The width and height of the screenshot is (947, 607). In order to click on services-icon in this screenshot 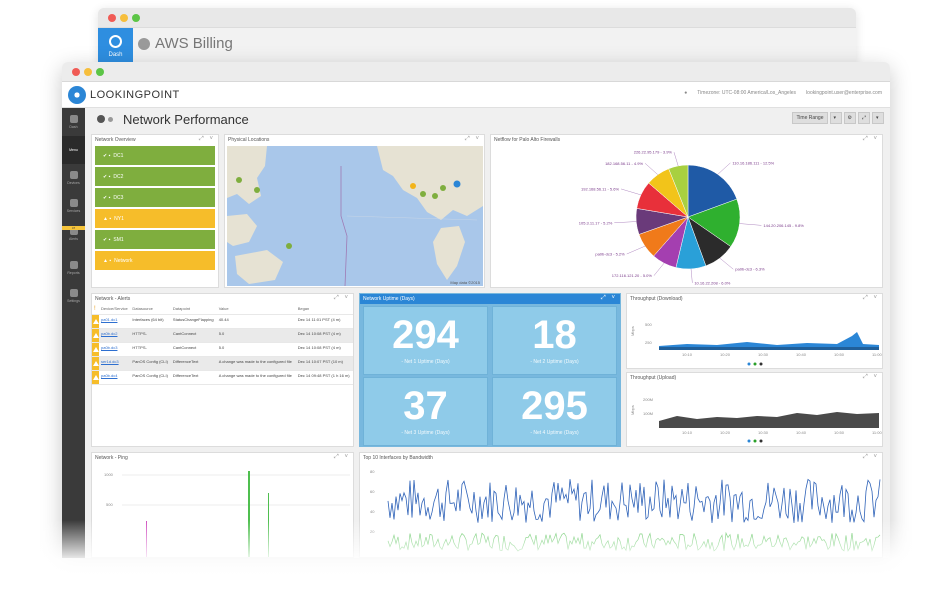, I will do `click(73, 203)`.